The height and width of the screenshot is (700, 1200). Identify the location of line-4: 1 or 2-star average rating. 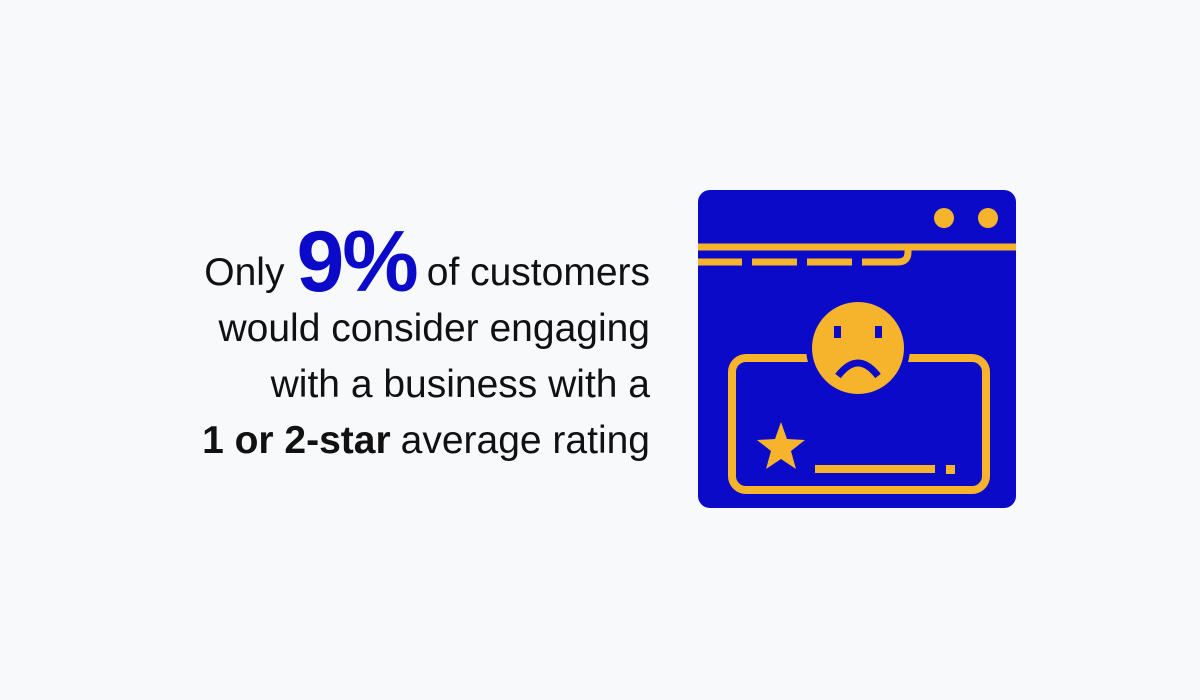
(426, 441).